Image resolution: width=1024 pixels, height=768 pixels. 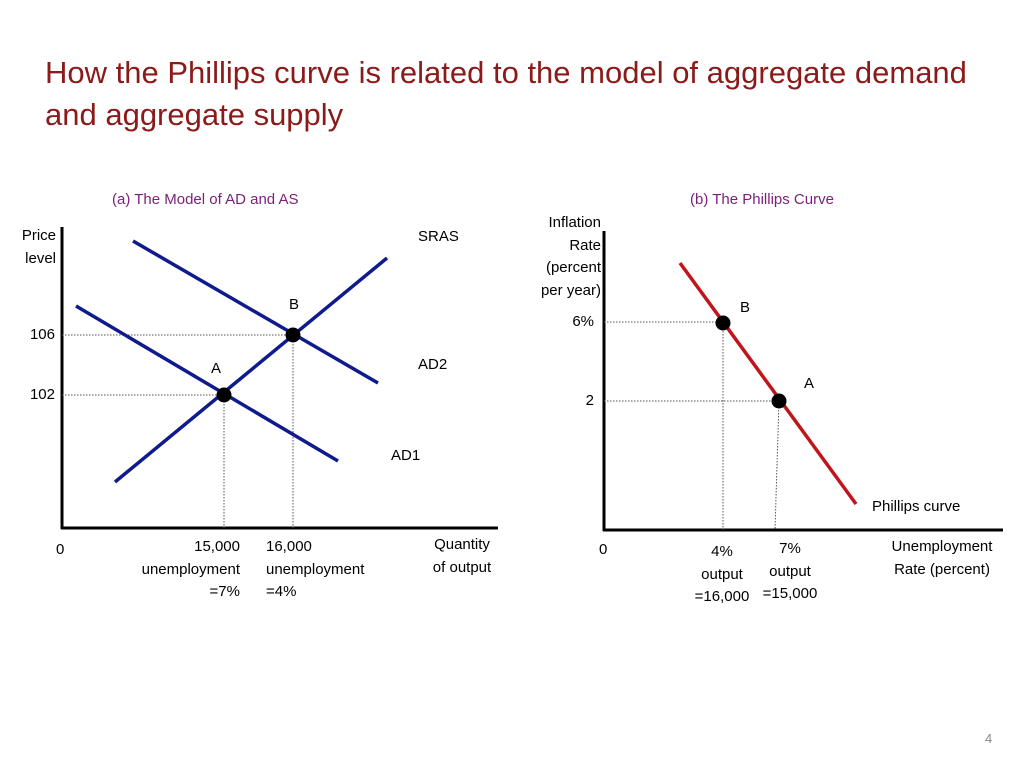 I want to click on level-label: 16,000 unemployment =4%, so click(x=315, y=569).